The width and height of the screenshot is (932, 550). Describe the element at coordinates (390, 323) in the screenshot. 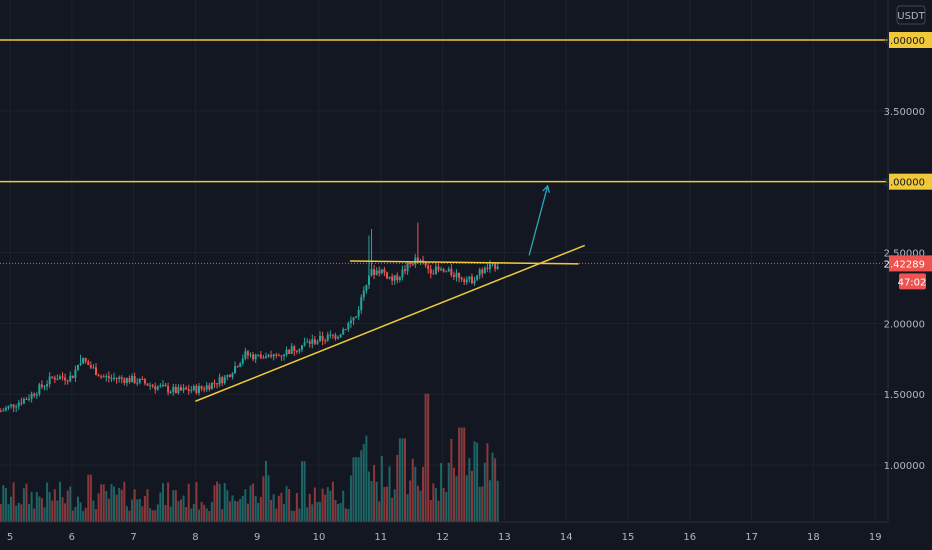

I see `support-trendline` at that location.